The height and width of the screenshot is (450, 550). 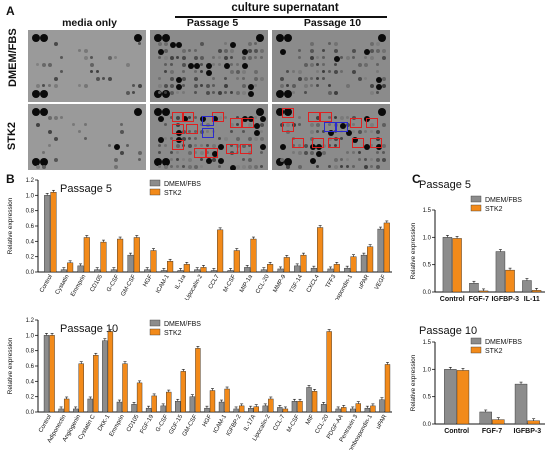 I want to click on panel-label-b: B, so click(x=10, y=179).